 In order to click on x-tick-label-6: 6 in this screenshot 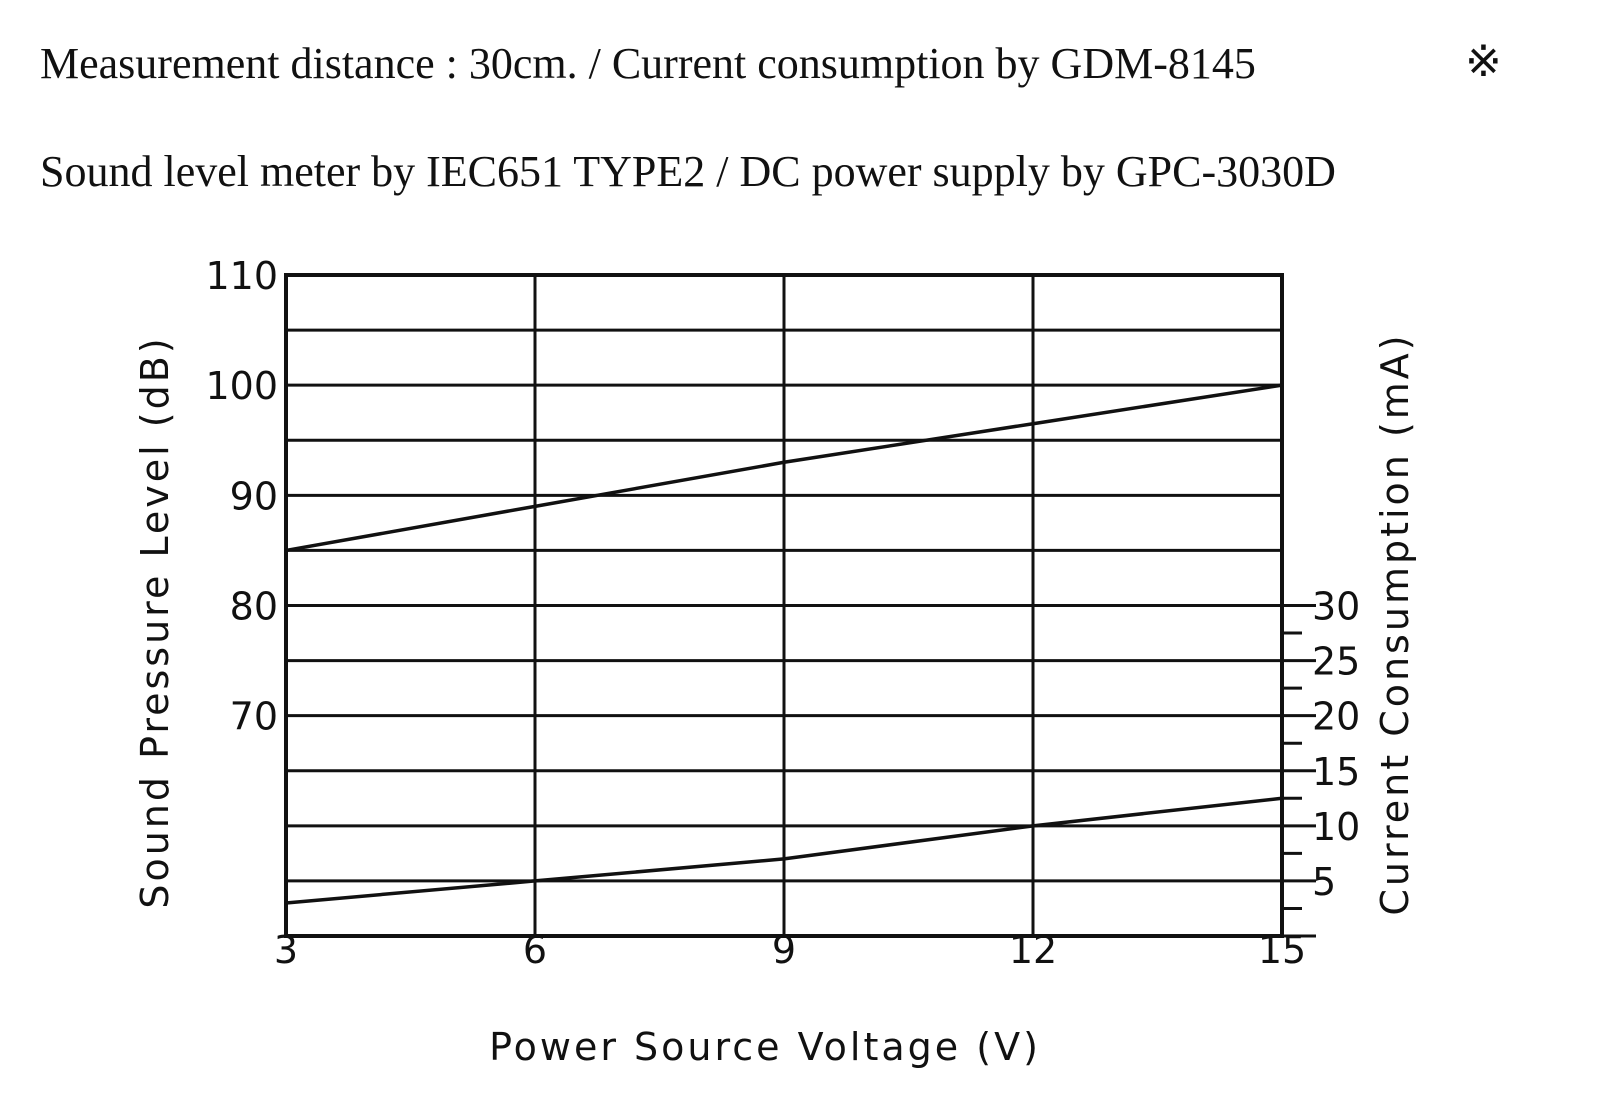, I will do `click(535, 950)`.